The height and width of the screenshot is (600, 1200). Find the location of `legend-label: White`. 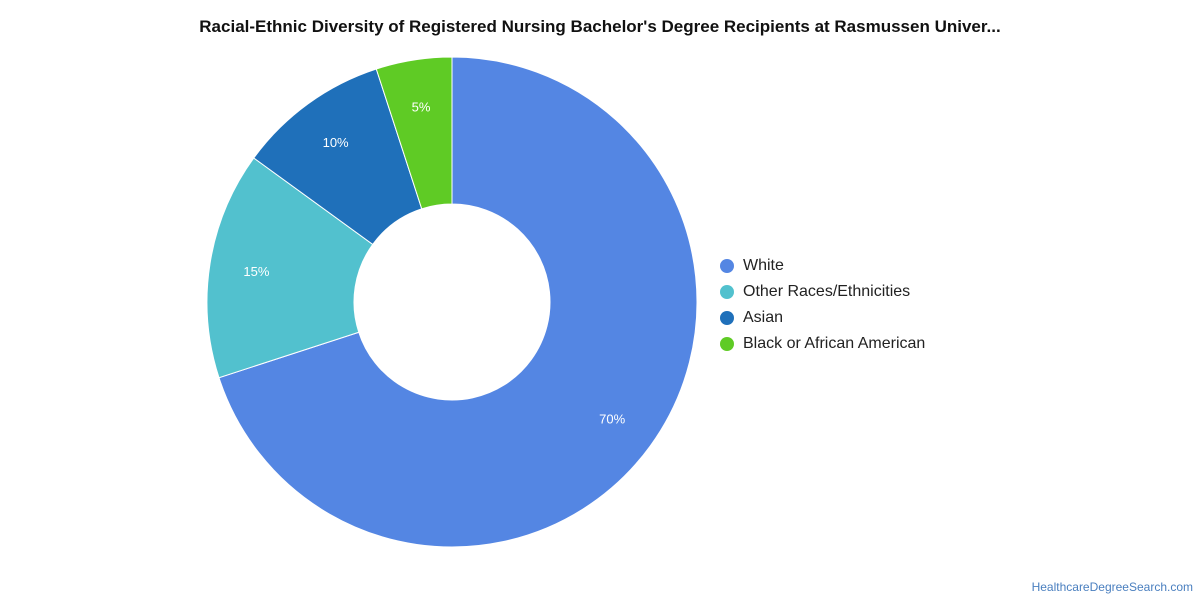

legend-label: White is located at coordinates (763, 265).